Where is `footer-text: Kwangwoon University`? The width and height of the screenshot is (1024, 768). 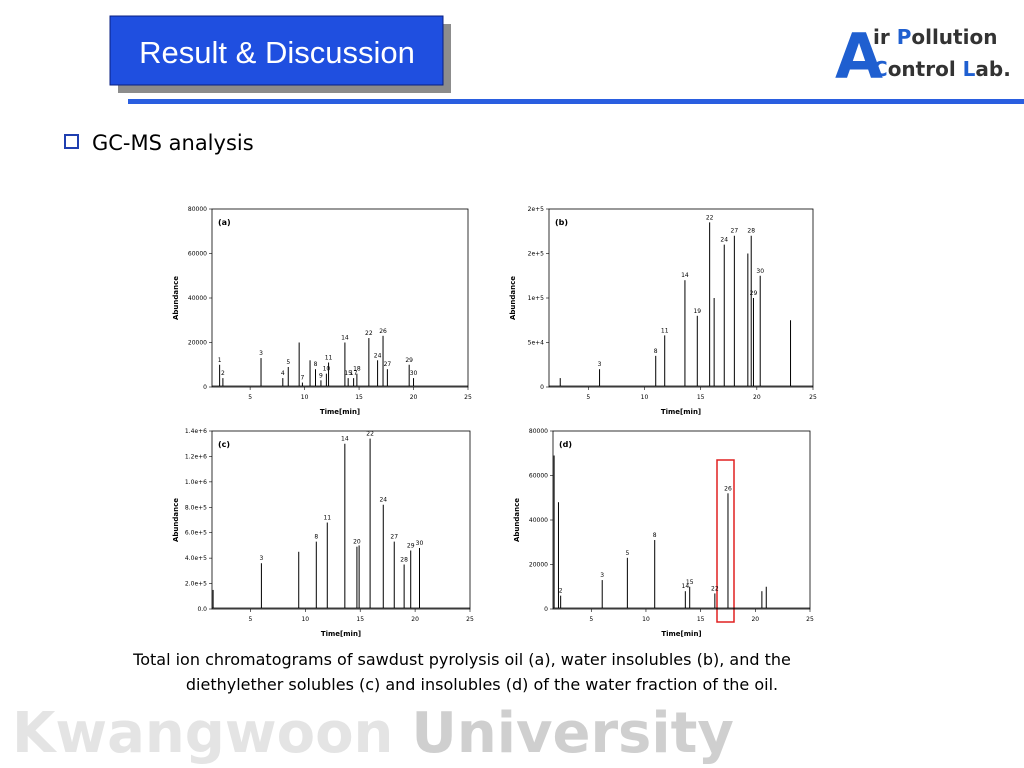 footer-text: Kwangwoon University is located at coordinates (373, 733).